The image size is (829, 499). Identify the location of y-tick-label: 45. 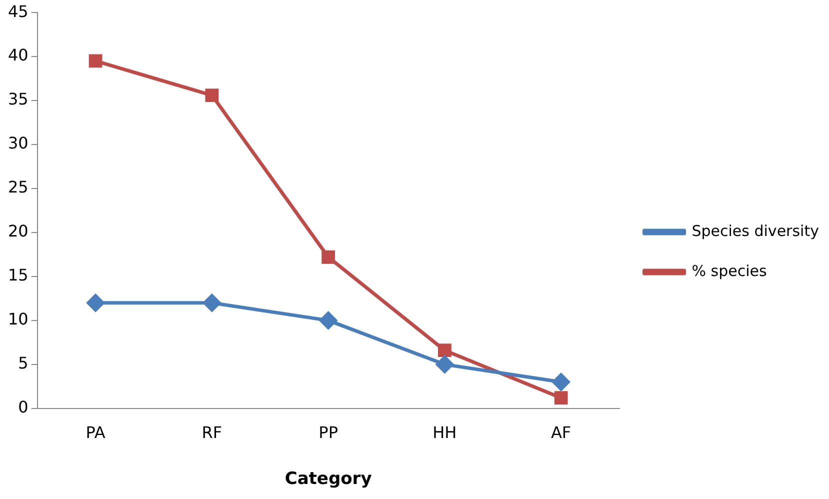
(18, 11).